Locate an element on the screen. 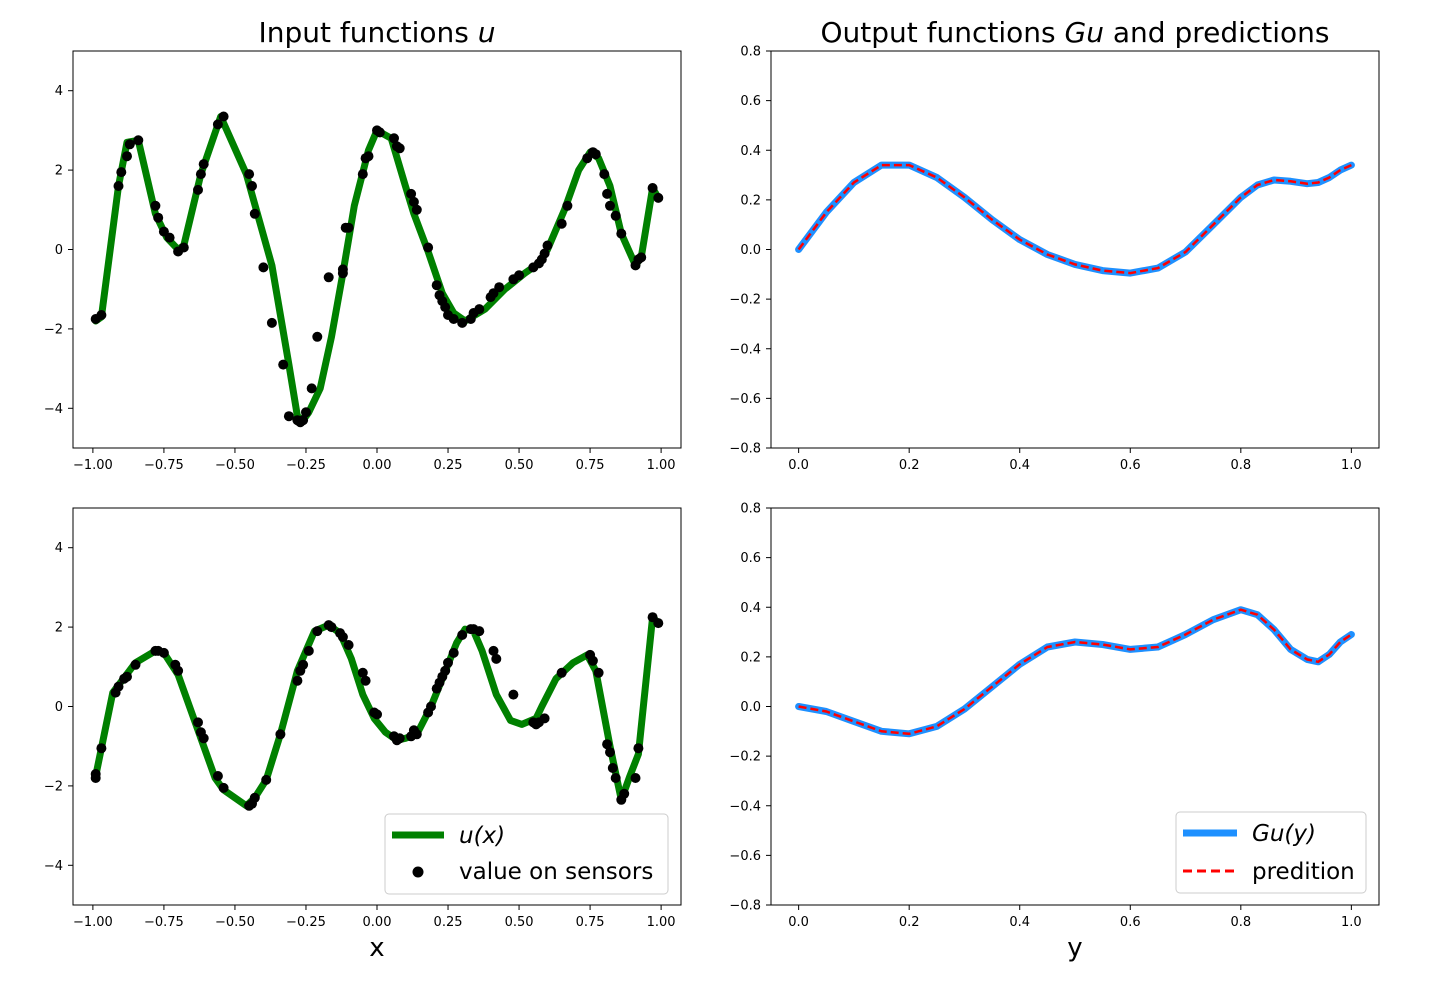  p3-xtick-label: 0.2 is located at coordinates (909, 922).